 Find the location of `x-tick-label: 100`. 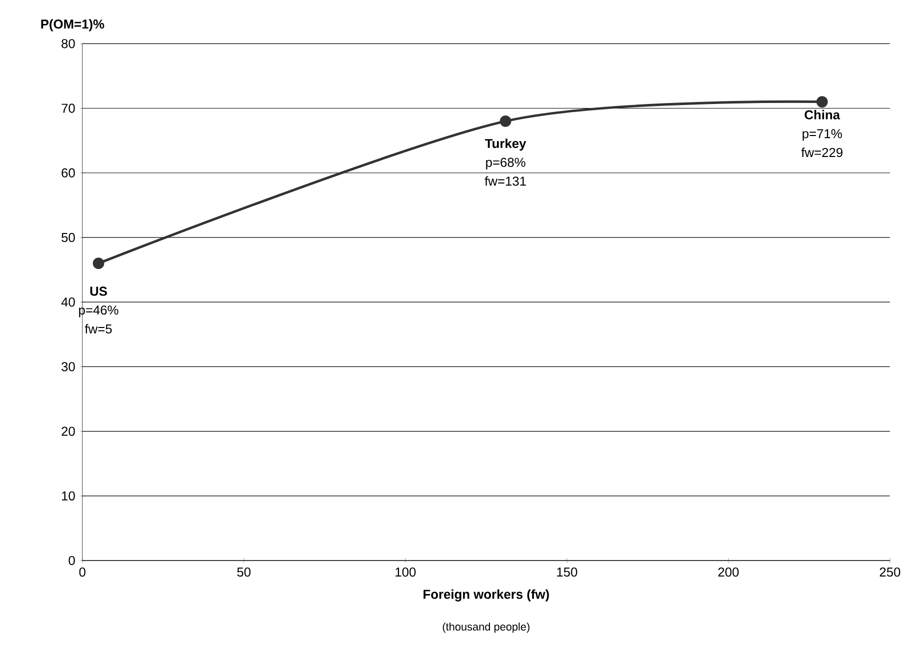

x-tick-label: 100 is located at coordinates (406, 572).